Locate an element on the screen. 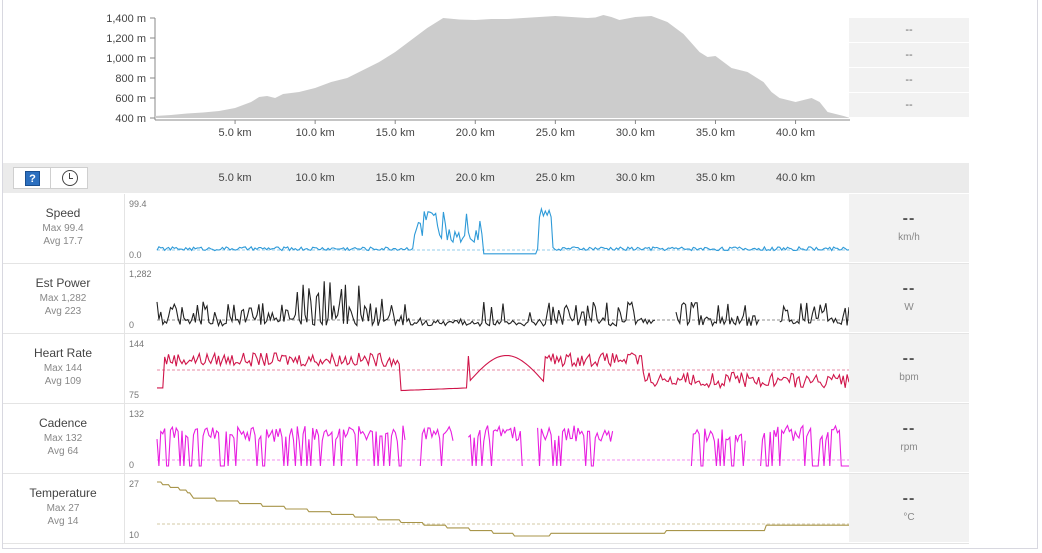 This screenshot has height=553, width=1042. metric-max: Max 27 is located at coordinates (63, 508).